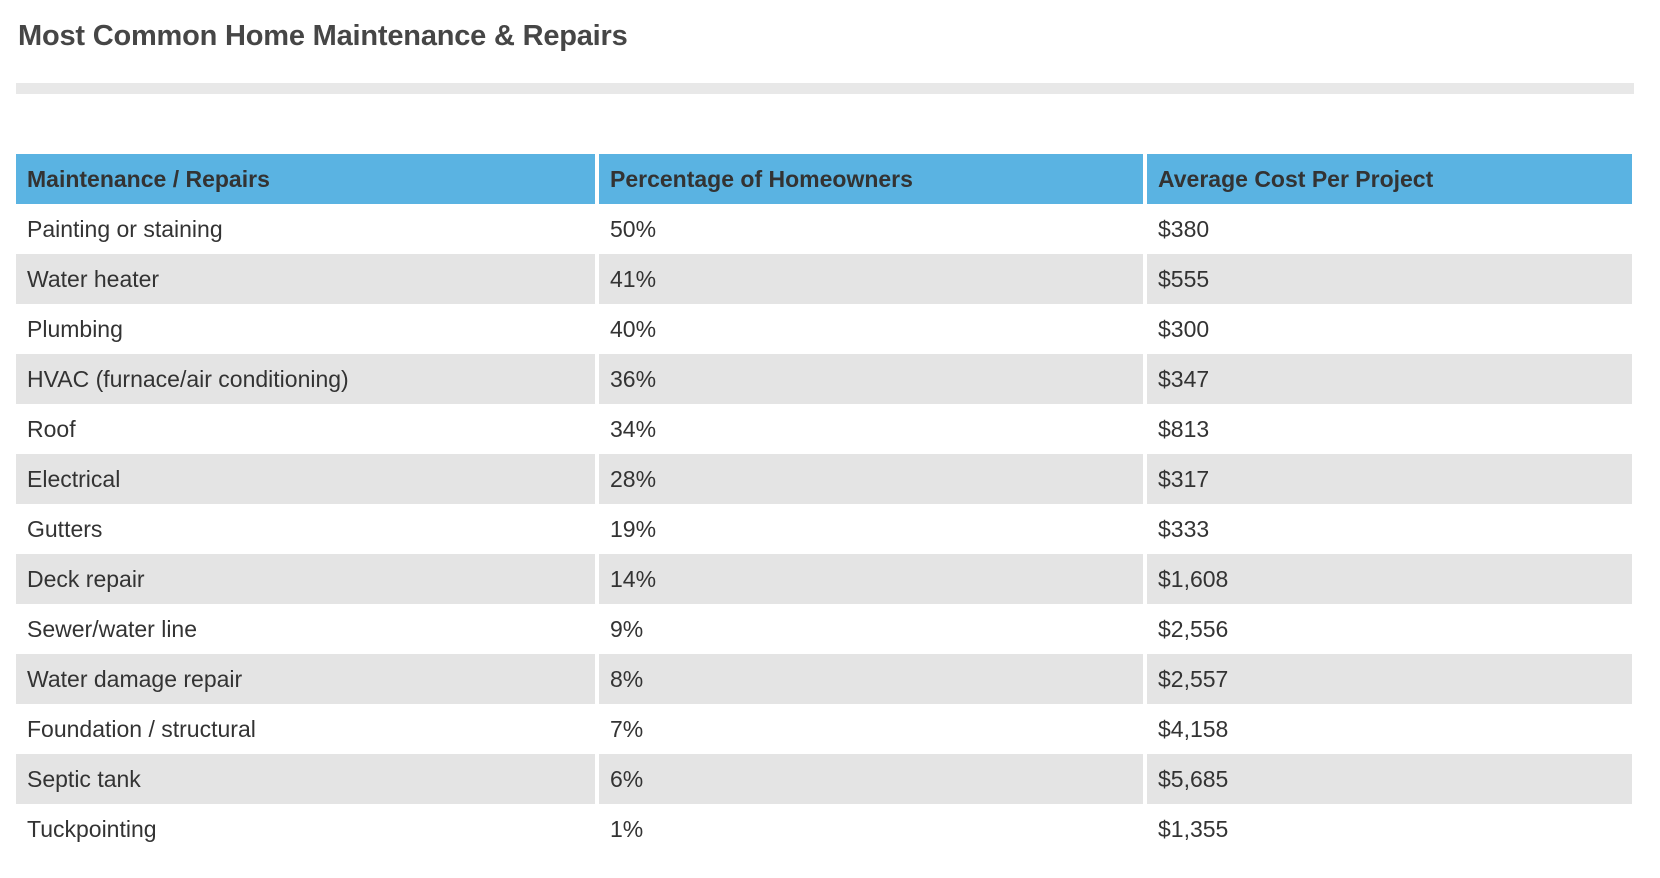  Describe the element at coordinates (1388, 679) in the screenshot. I see `cell-average-cost: $2,557` at that location.